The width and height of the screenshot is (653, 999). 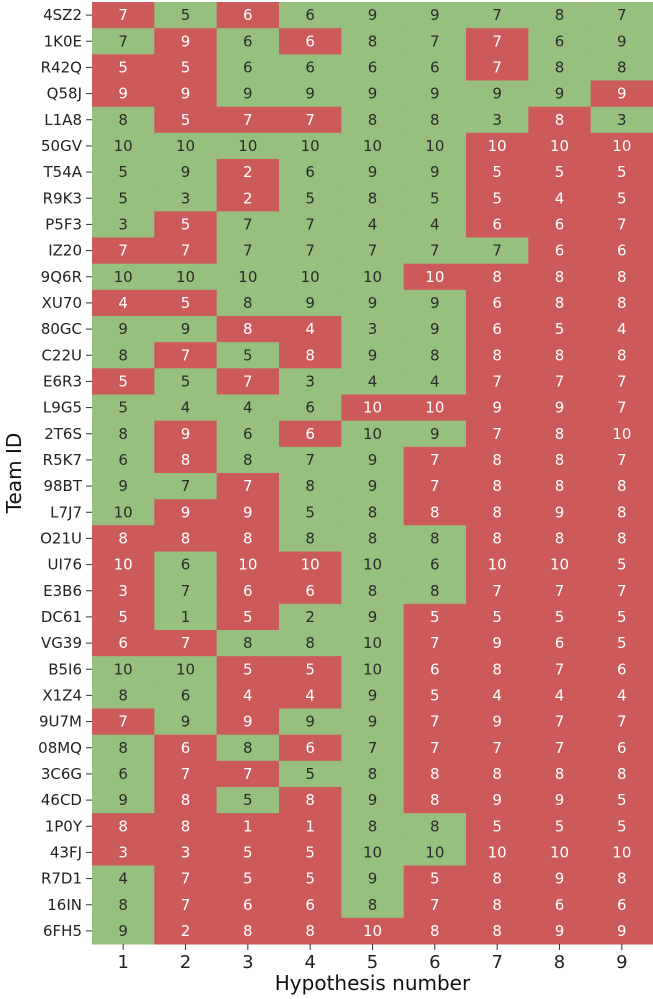 I want to click on y-tick-label: L7J7, so click(x=66, y=512).